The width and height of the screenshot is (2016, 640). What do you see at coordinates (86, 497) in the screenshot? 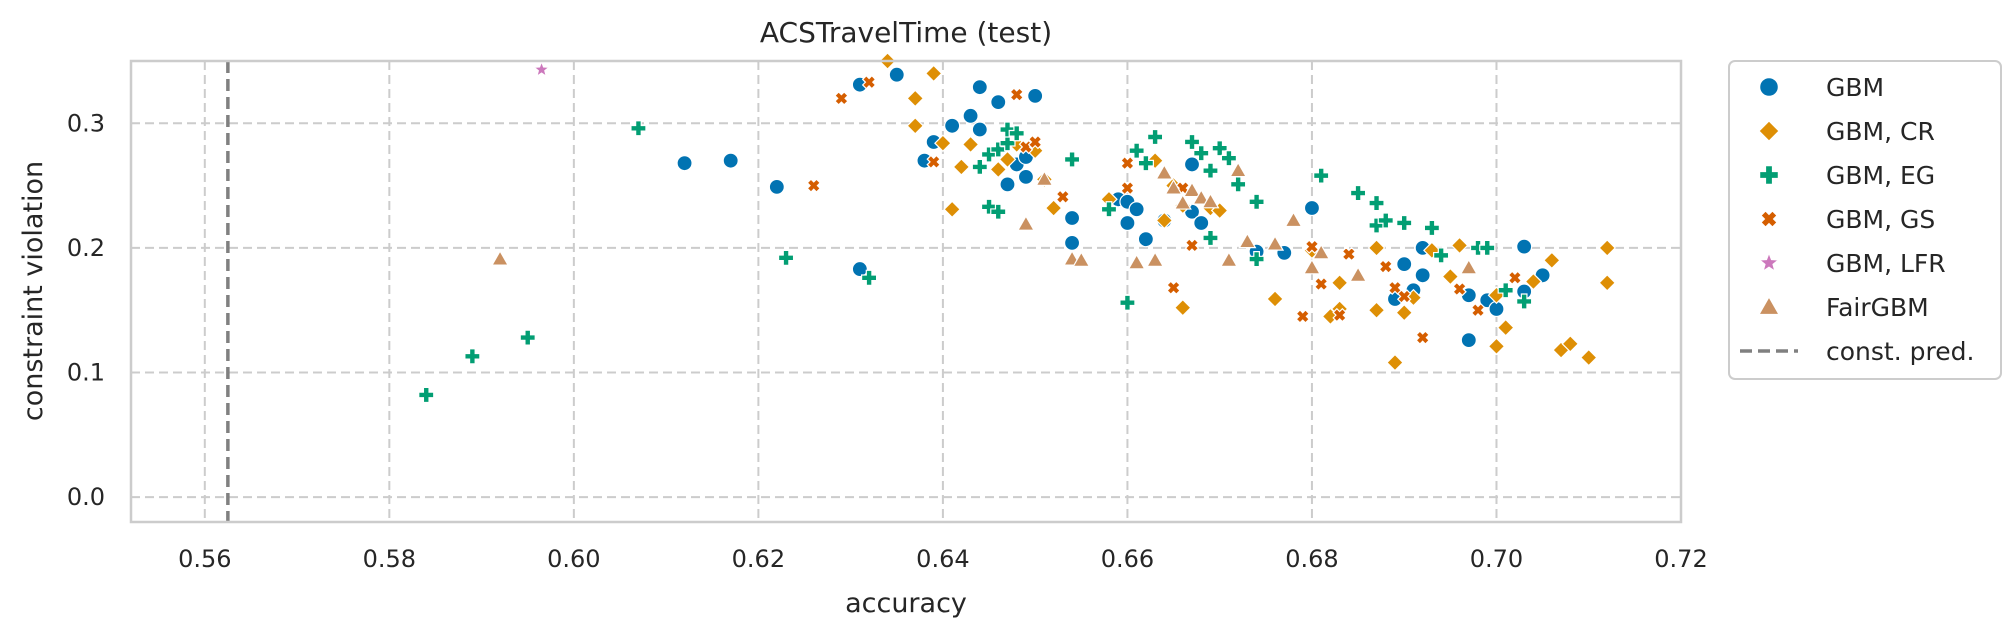
I see `y-tick-label: 0.0` at bounding box center [86, 497].